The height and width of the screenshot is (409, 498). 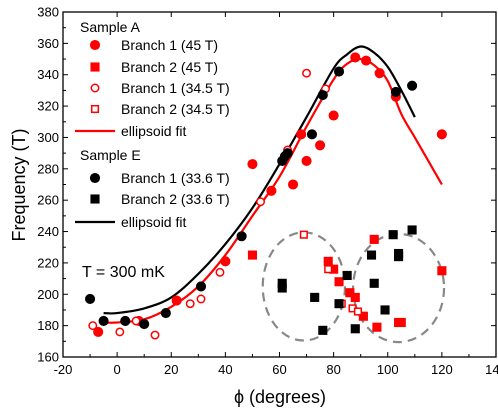 I want to click on y-tick-label: 180, so click(x=48, y=325).